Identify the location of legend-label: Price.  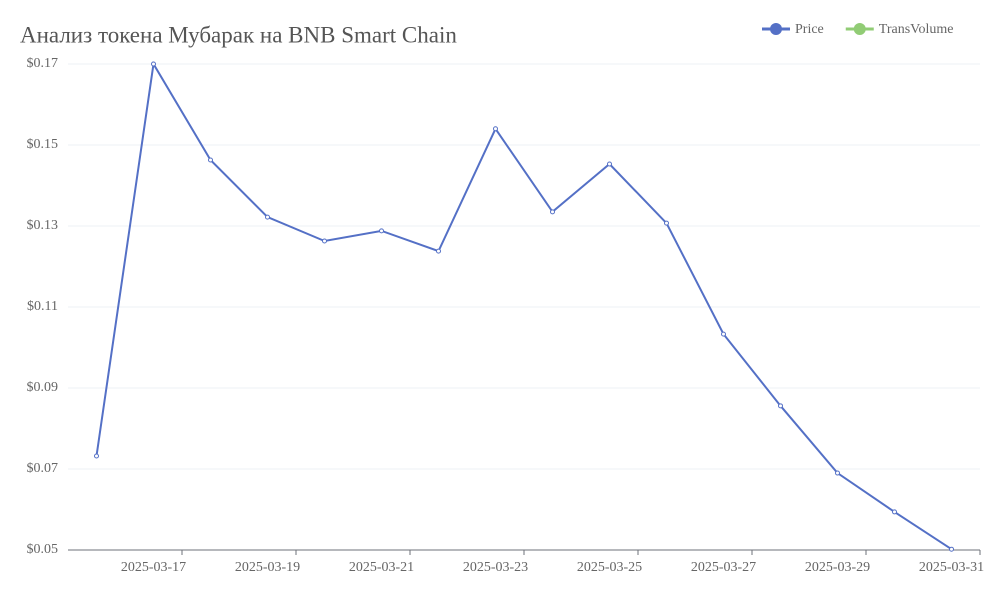
(809, 29).